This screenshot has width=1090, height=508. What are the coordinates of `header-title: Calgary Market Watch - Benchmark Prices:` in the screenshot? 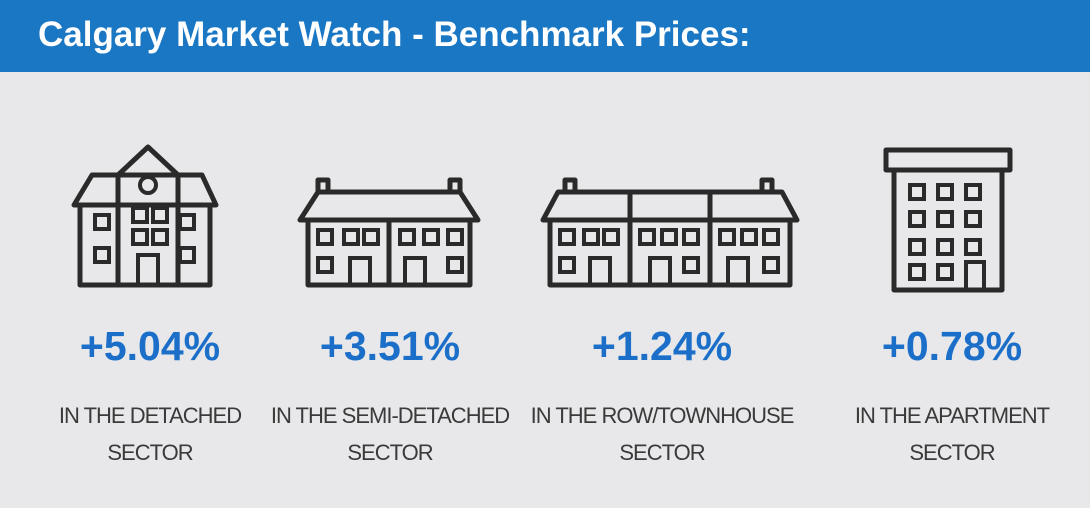 It's located at (394, 34).